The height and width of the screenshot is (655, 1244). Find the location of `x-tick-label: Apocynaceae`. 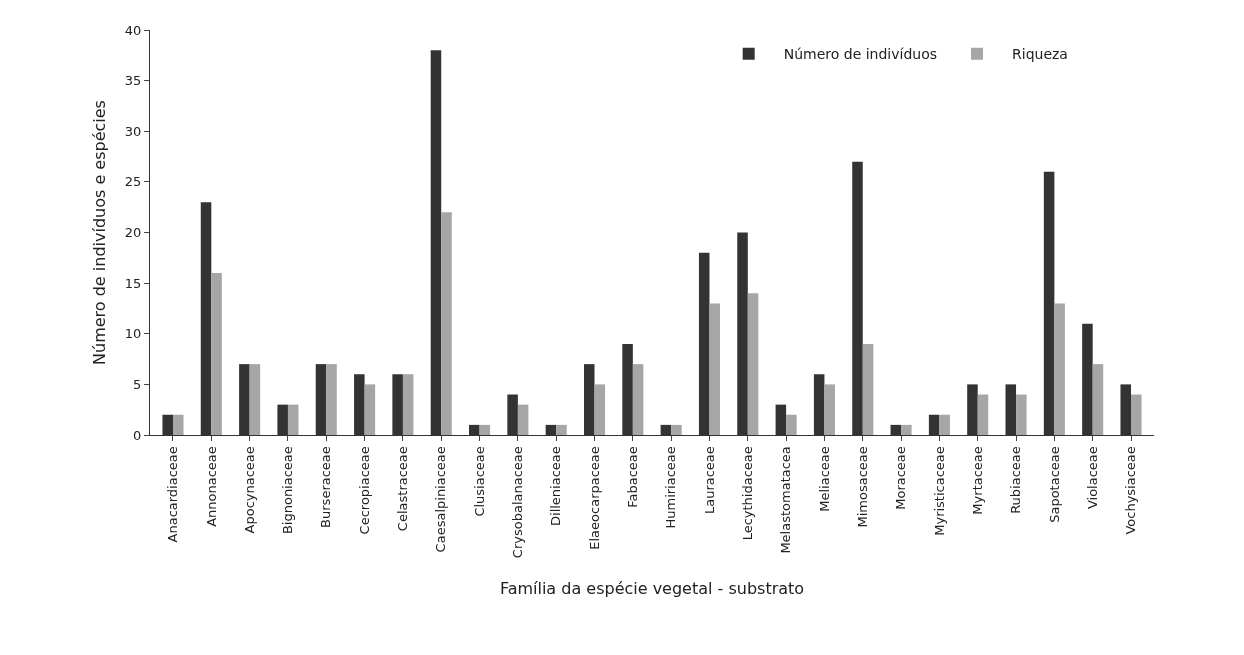

x-tick-label: Apocynaceae is located at coordinates (249, 490).